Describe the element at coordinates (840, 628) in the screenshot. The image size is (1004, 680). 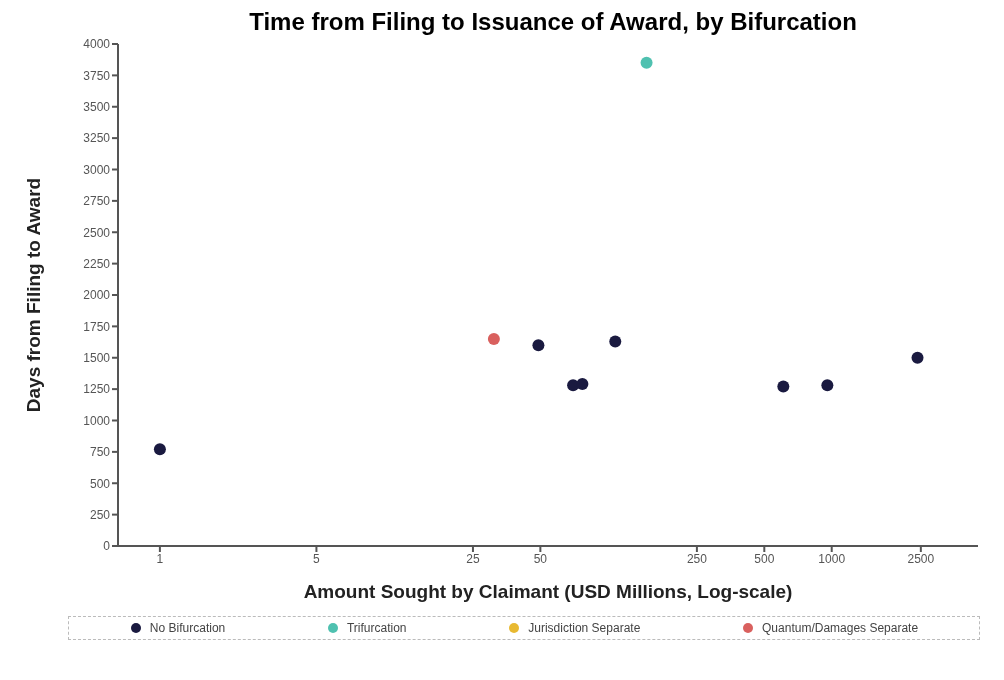
I see `legend-label: Quantum/Damages Separate` at that location.